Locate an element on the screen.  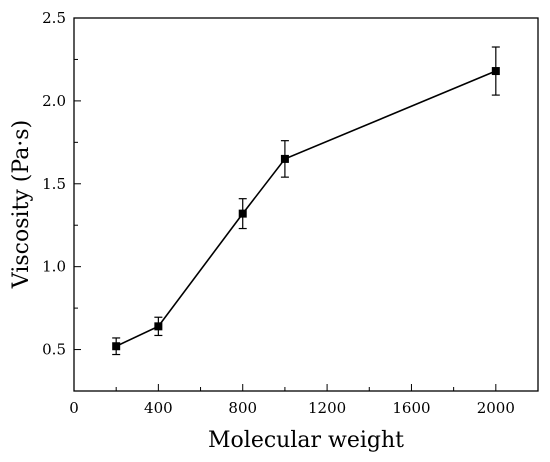
y-axis-title: Viscosity (Pa·s) is located at coordinates (21, 204).